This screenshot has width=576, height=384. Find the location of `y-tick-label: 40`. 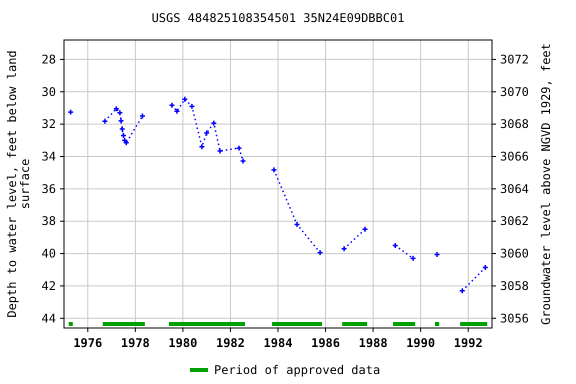

y-tick-label: 40 is located at coordinates (49, 253).